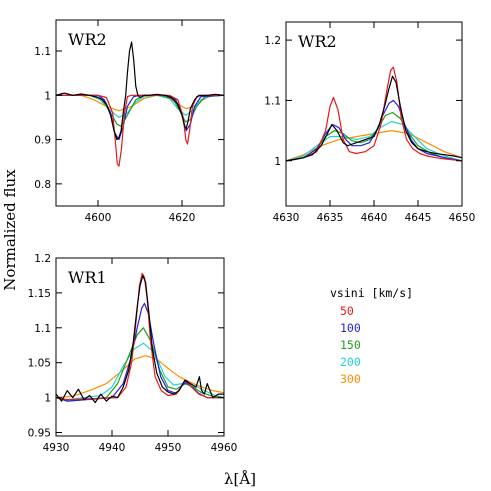 This screenshot has height=491, width=491. I want to click on x-tick-label: 4620, so click(182, 218).